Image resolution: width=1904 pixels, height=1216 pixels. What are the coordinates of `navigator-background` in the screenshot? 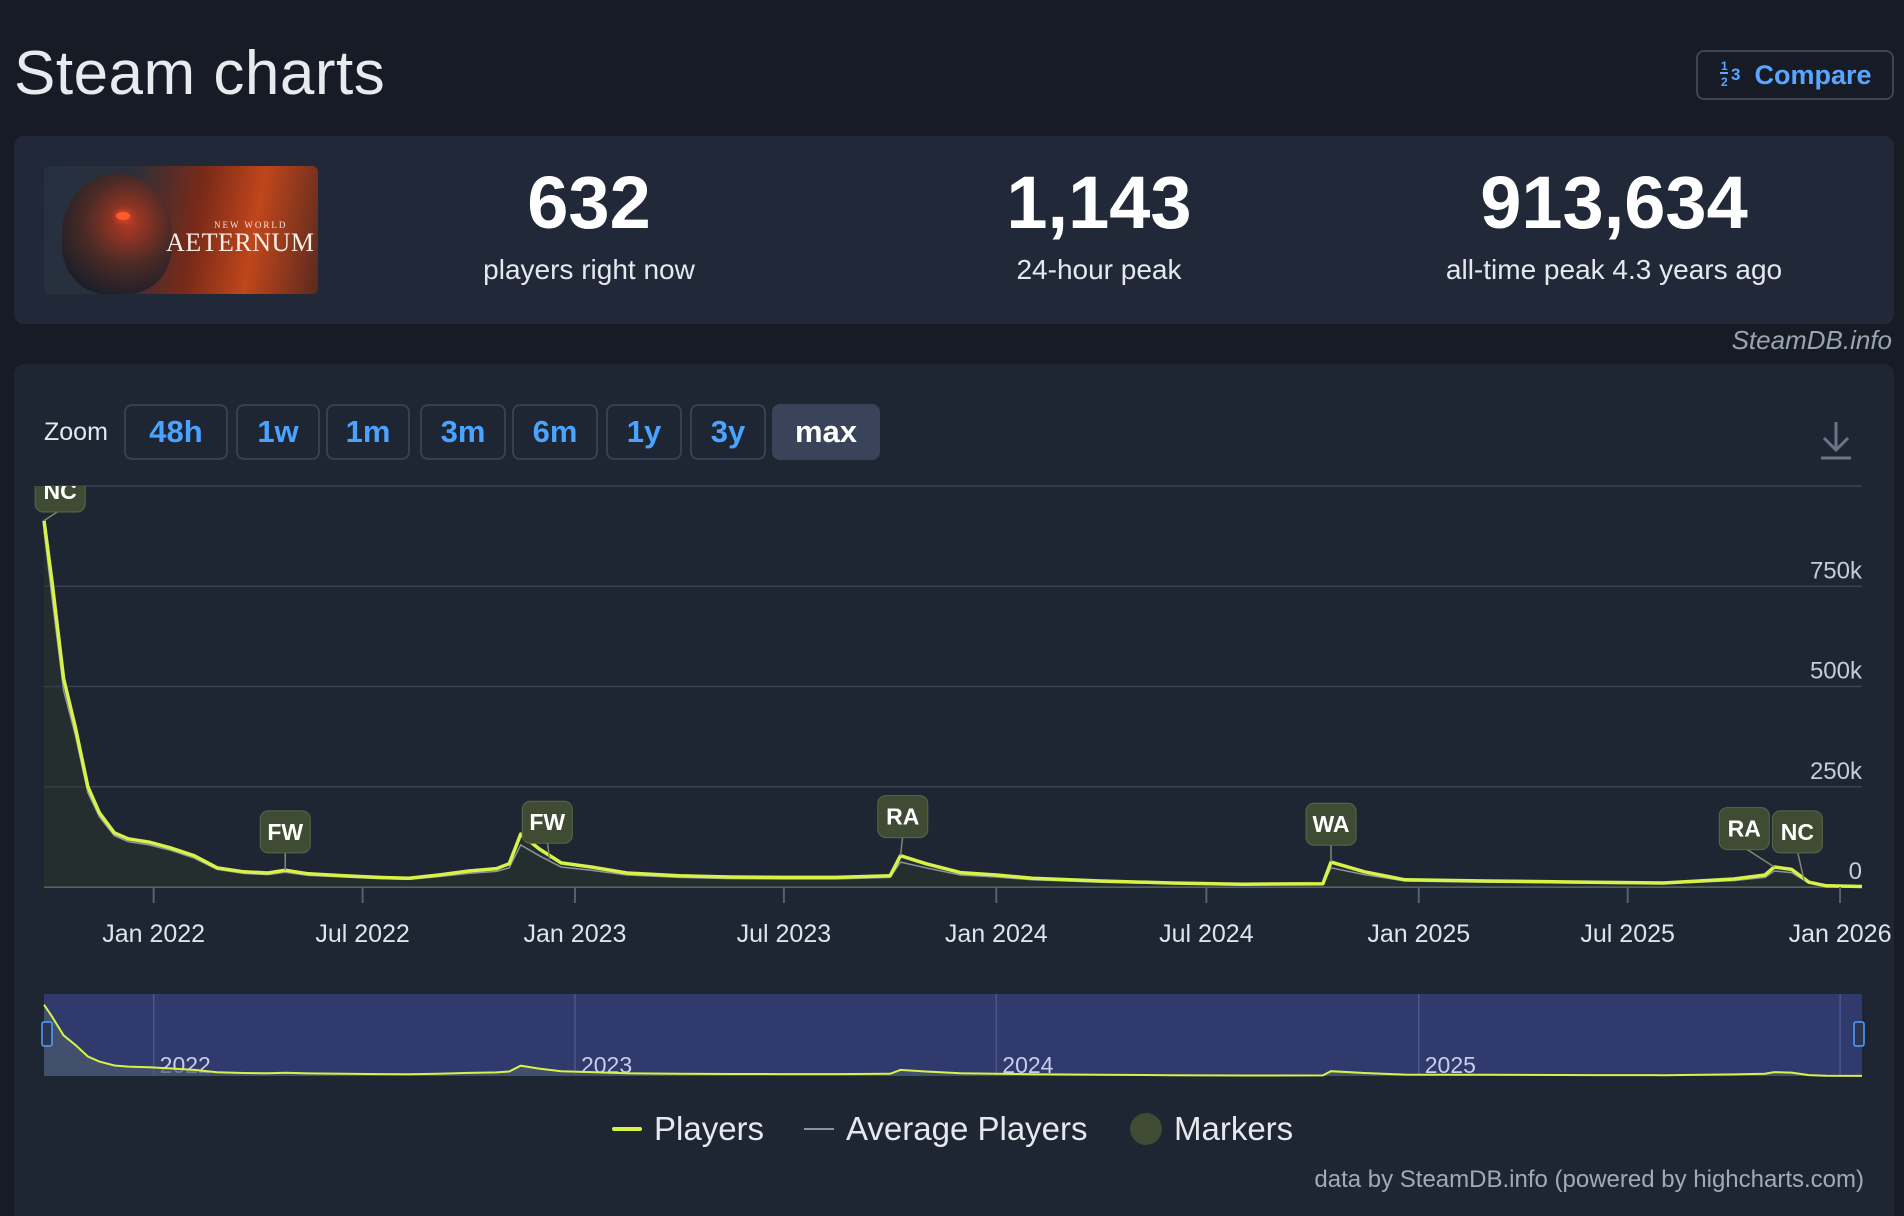 It's located at (953, 1035).